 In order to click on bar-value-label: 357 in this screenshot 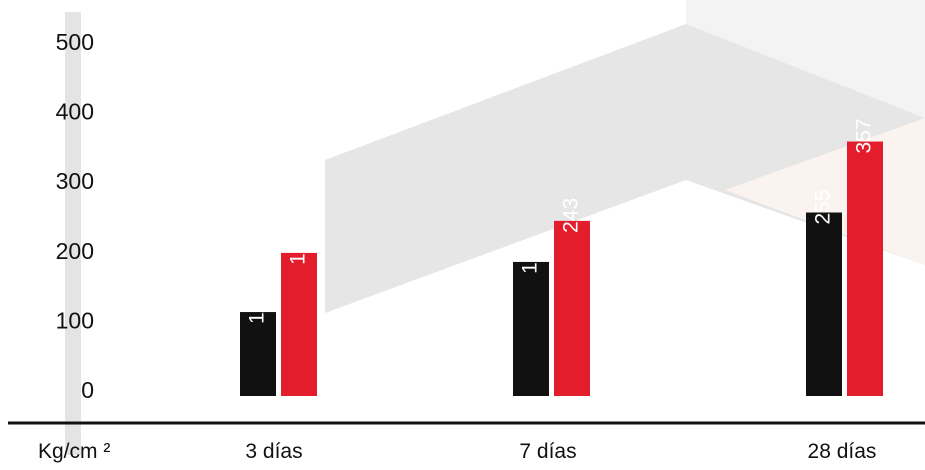, I will do `click(864, 135)`.